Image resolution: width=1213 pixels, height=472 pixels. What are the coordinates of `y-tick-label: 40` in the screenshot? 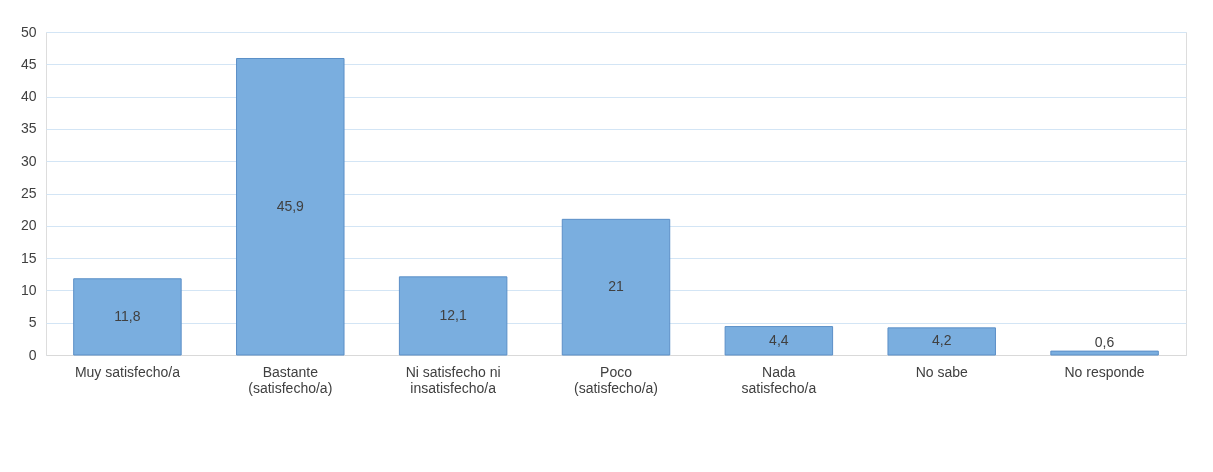 It's located at (28, 96).